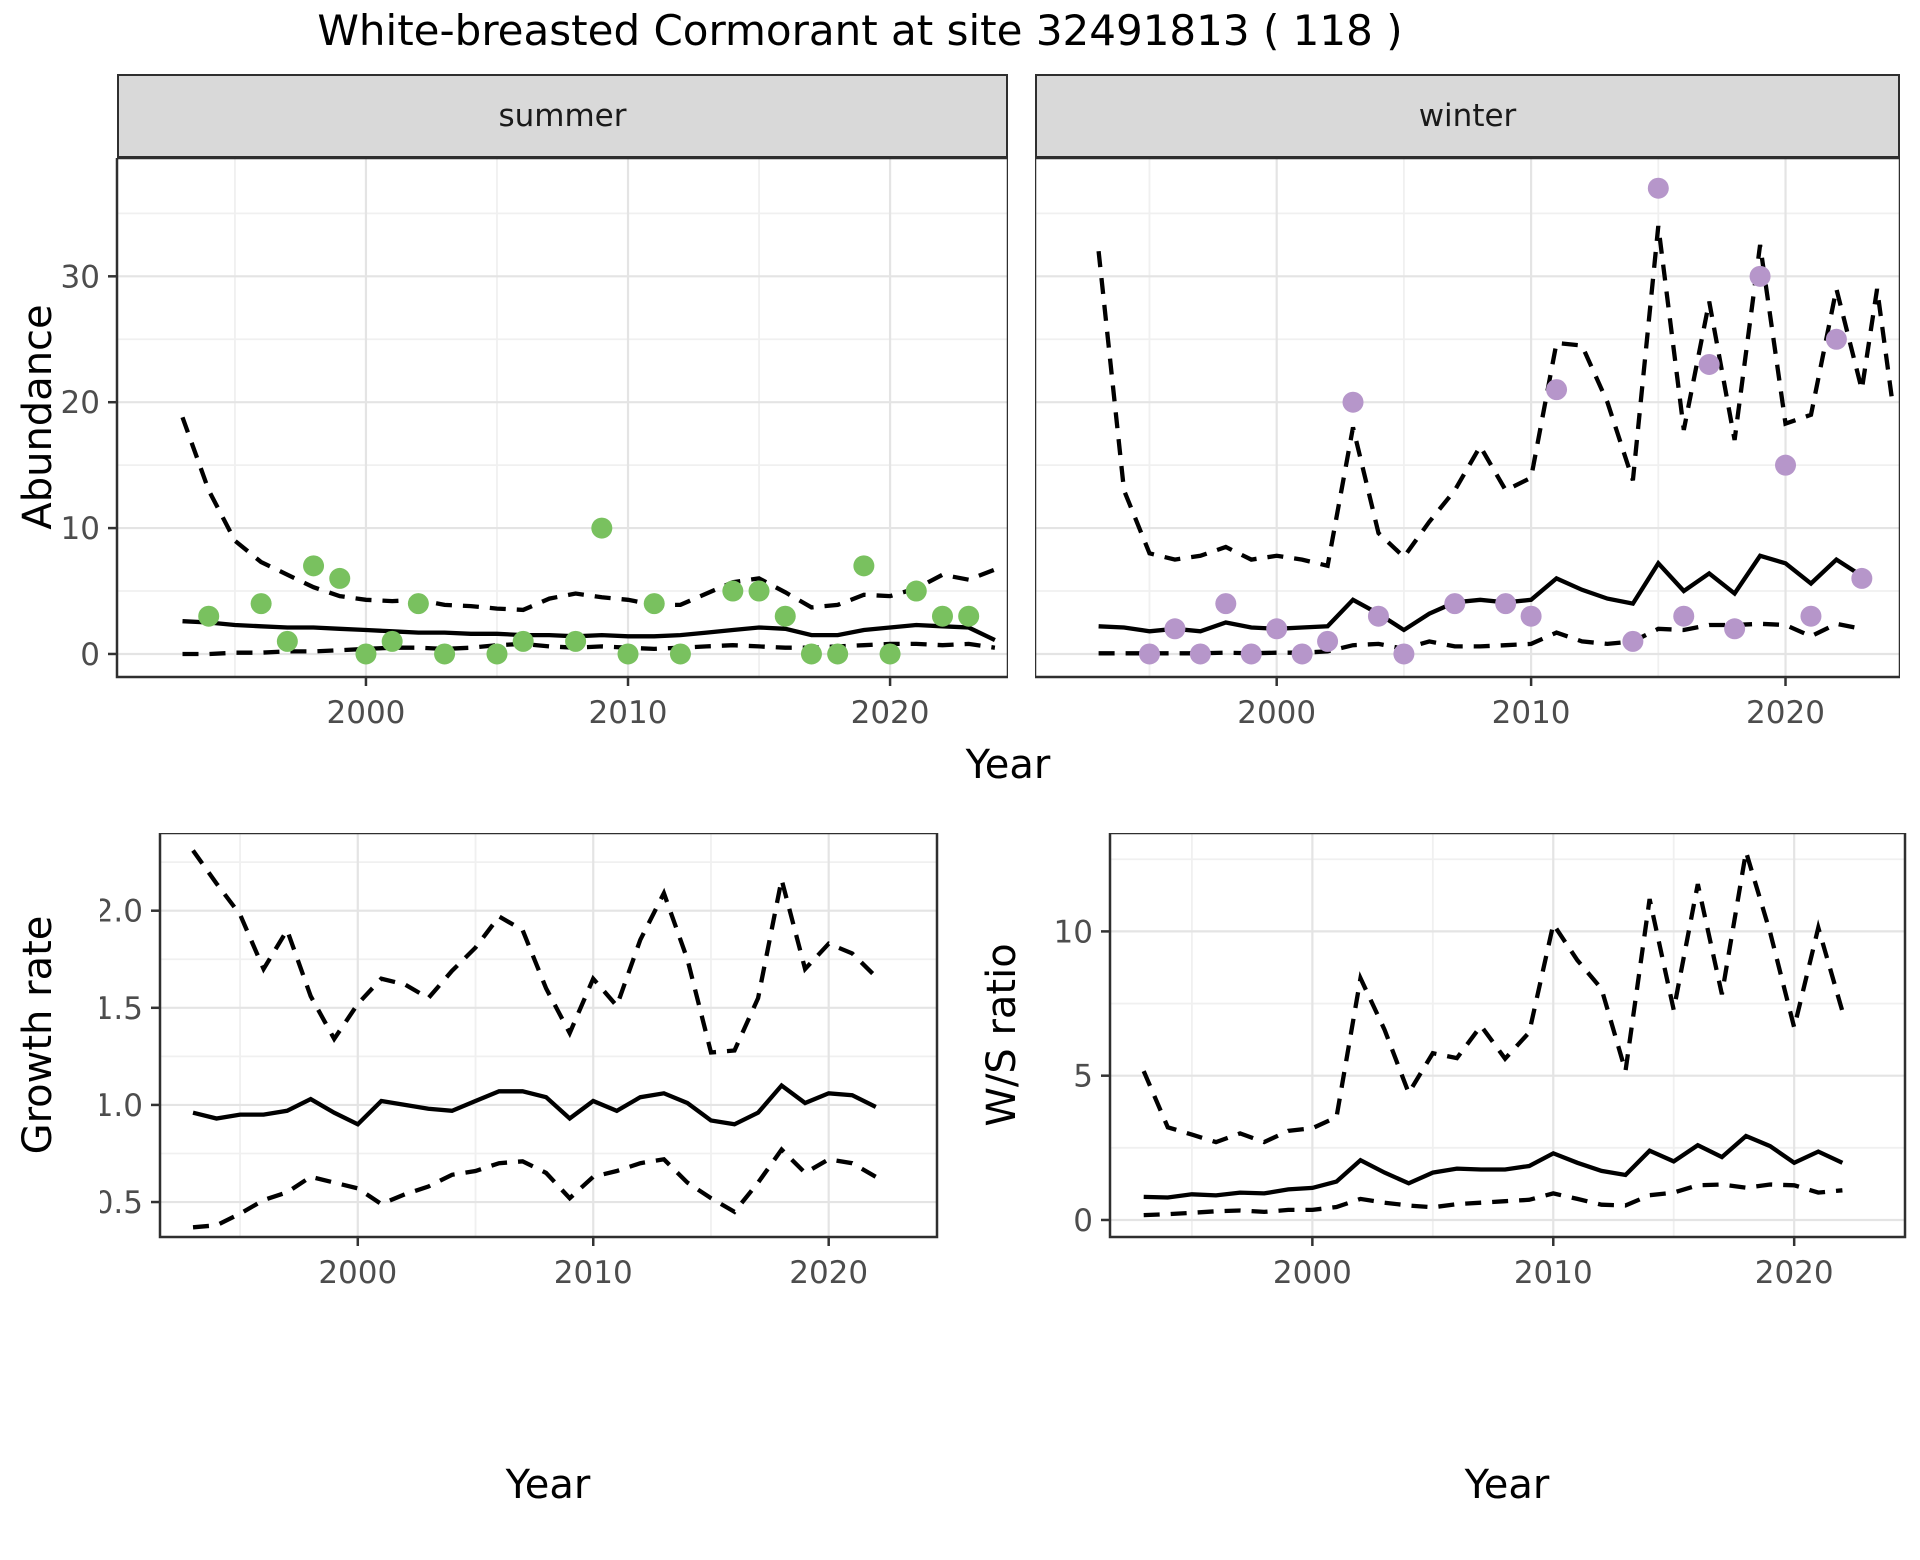 This screenshot has height=1560, width=1920. I want to click on facet-strip-summer-label: summer, so click(562, 116).